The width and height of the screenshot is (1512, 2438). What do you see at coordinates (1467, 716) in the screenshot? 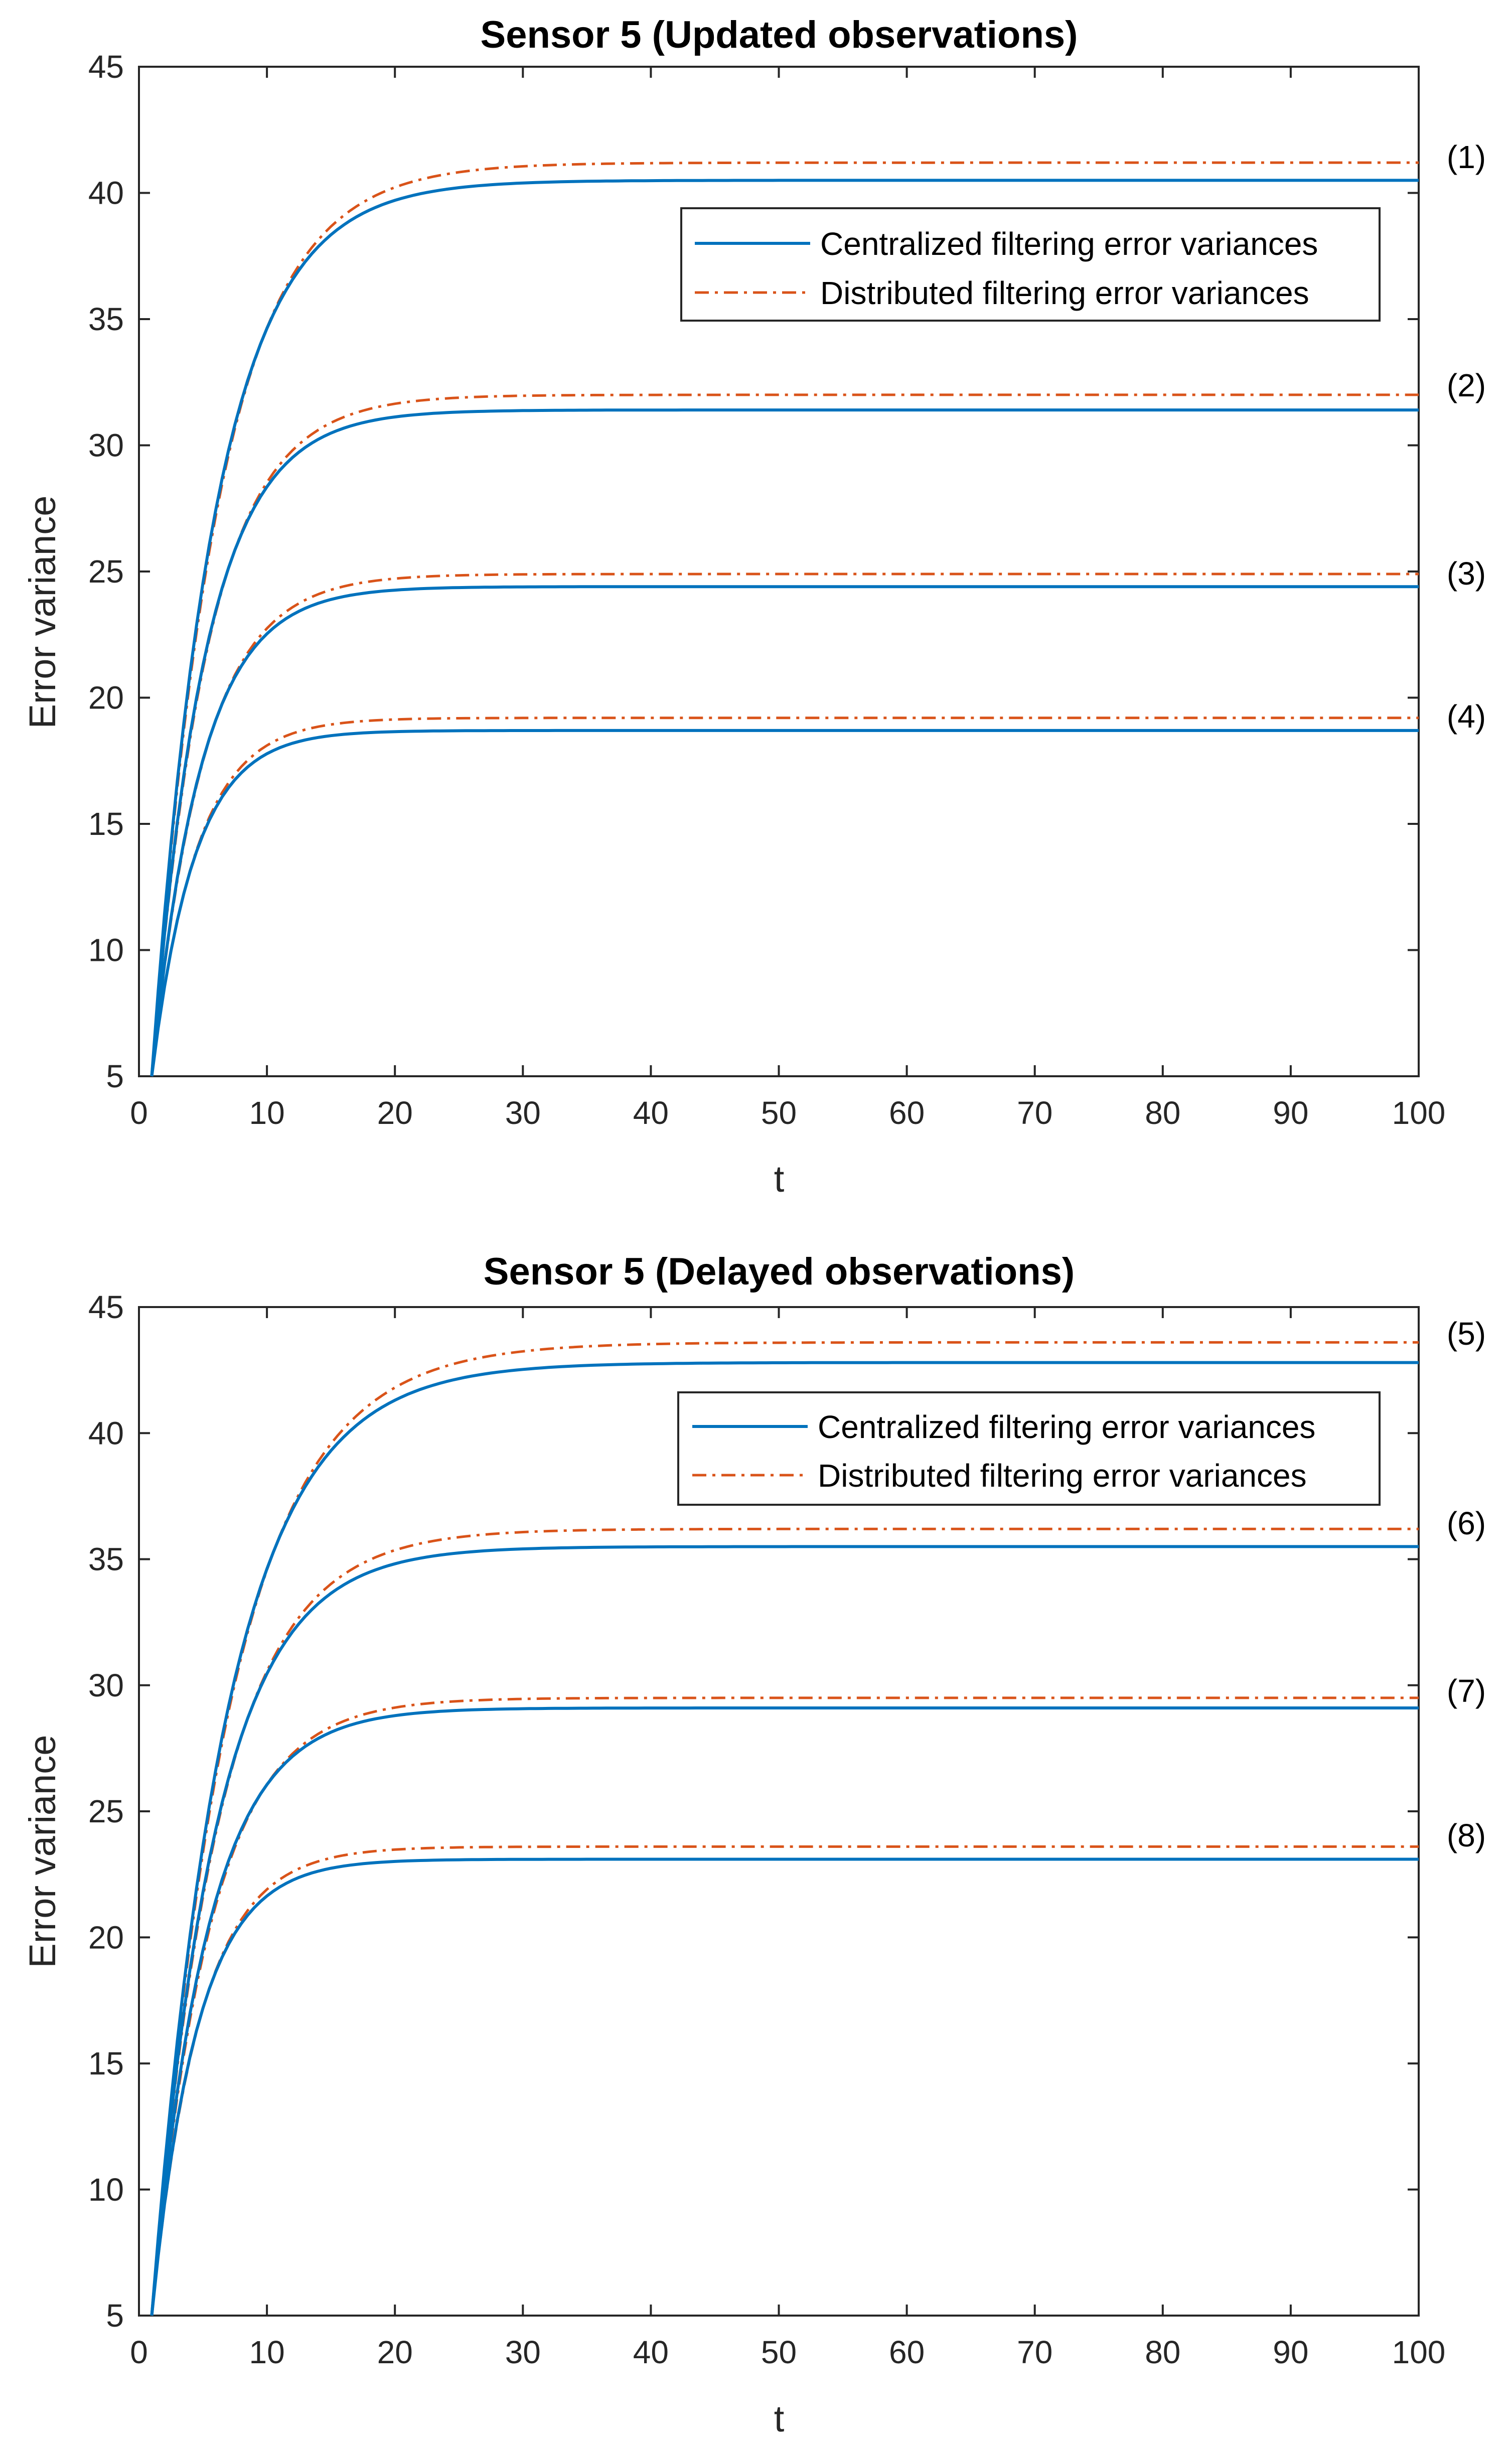
I see `curve-label: (4)` at bounding box center [1467, 716].